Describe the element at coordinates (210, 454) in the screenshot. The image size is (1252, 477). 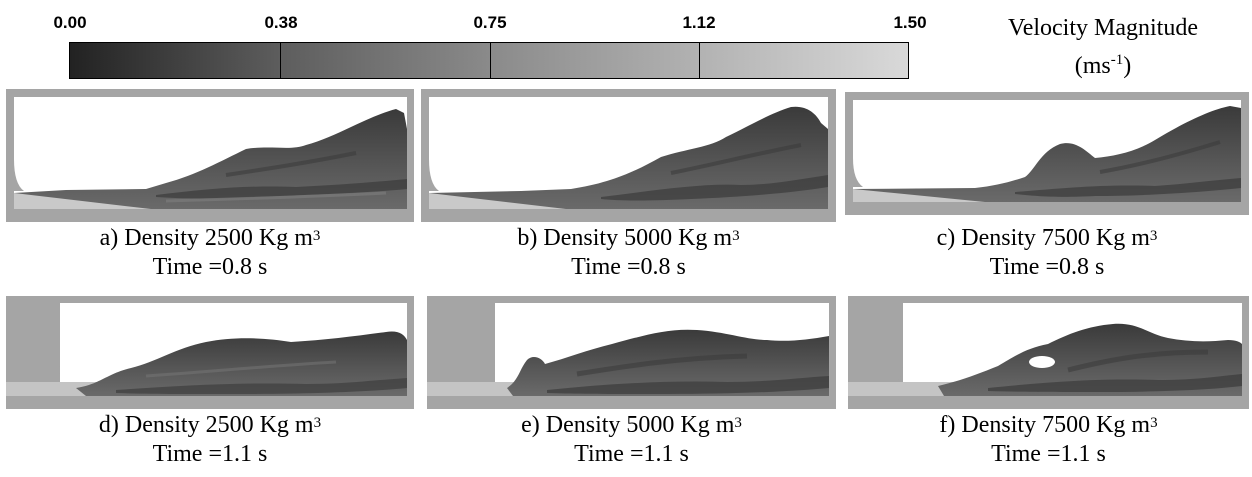
I see `panel-d-time: Time =1.1 s` at that location.